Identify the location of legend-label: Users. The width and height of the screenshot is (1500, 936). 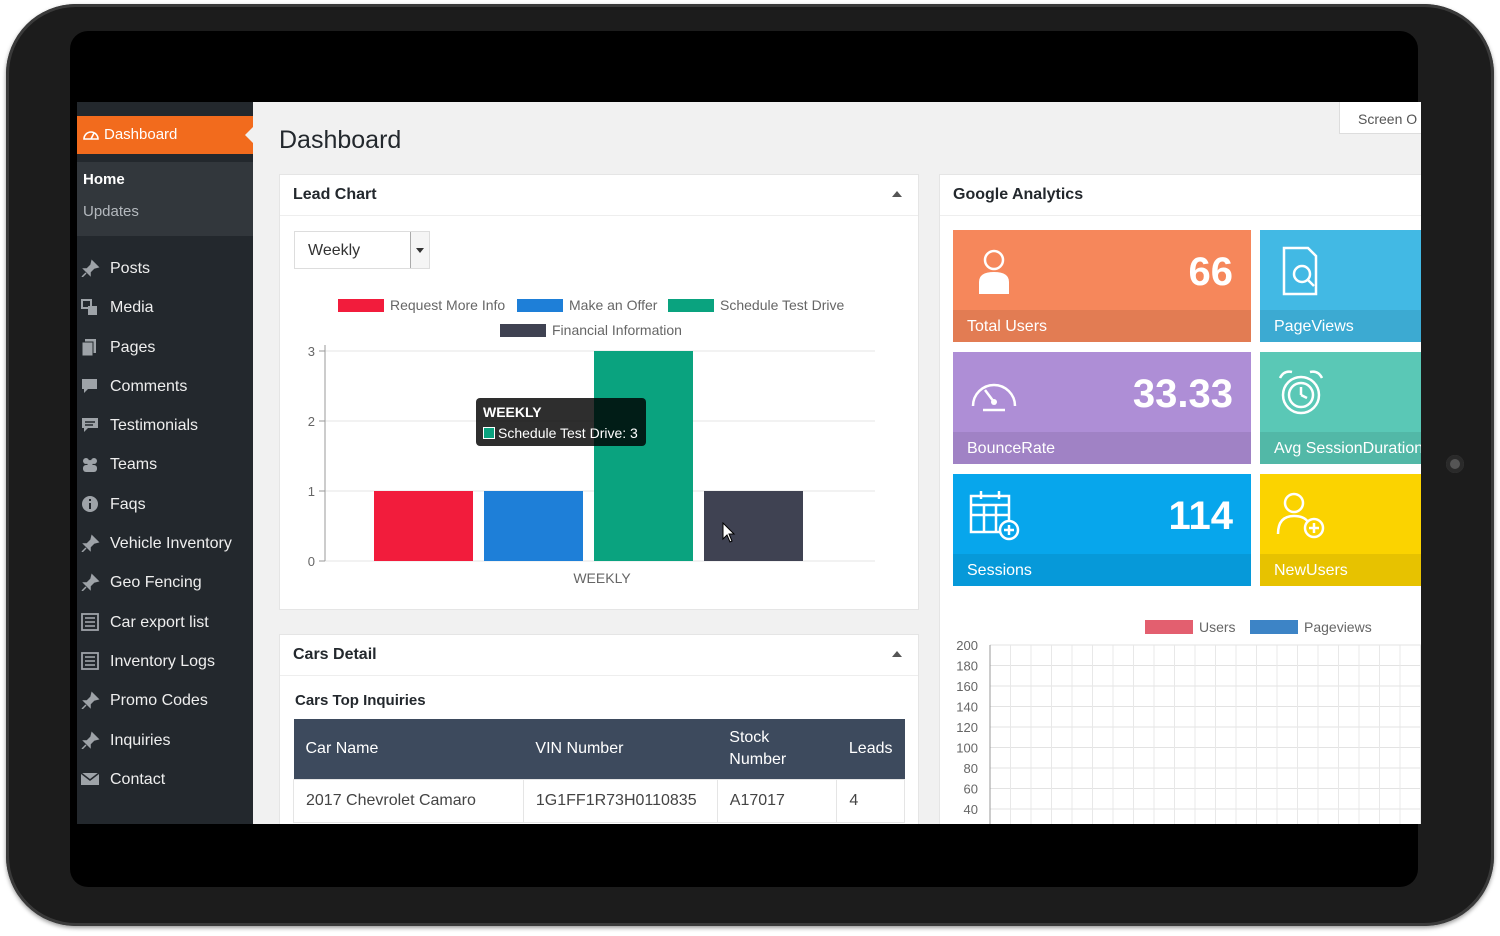
(1217, 627).